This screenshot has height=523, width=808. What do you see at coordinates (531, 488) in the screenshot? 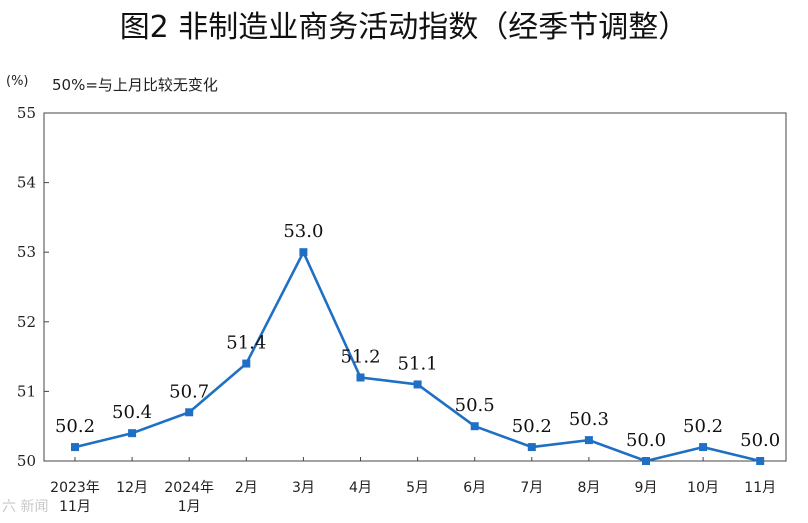
I see `x-tick-label: 7月` at bounding box center [531, 488].